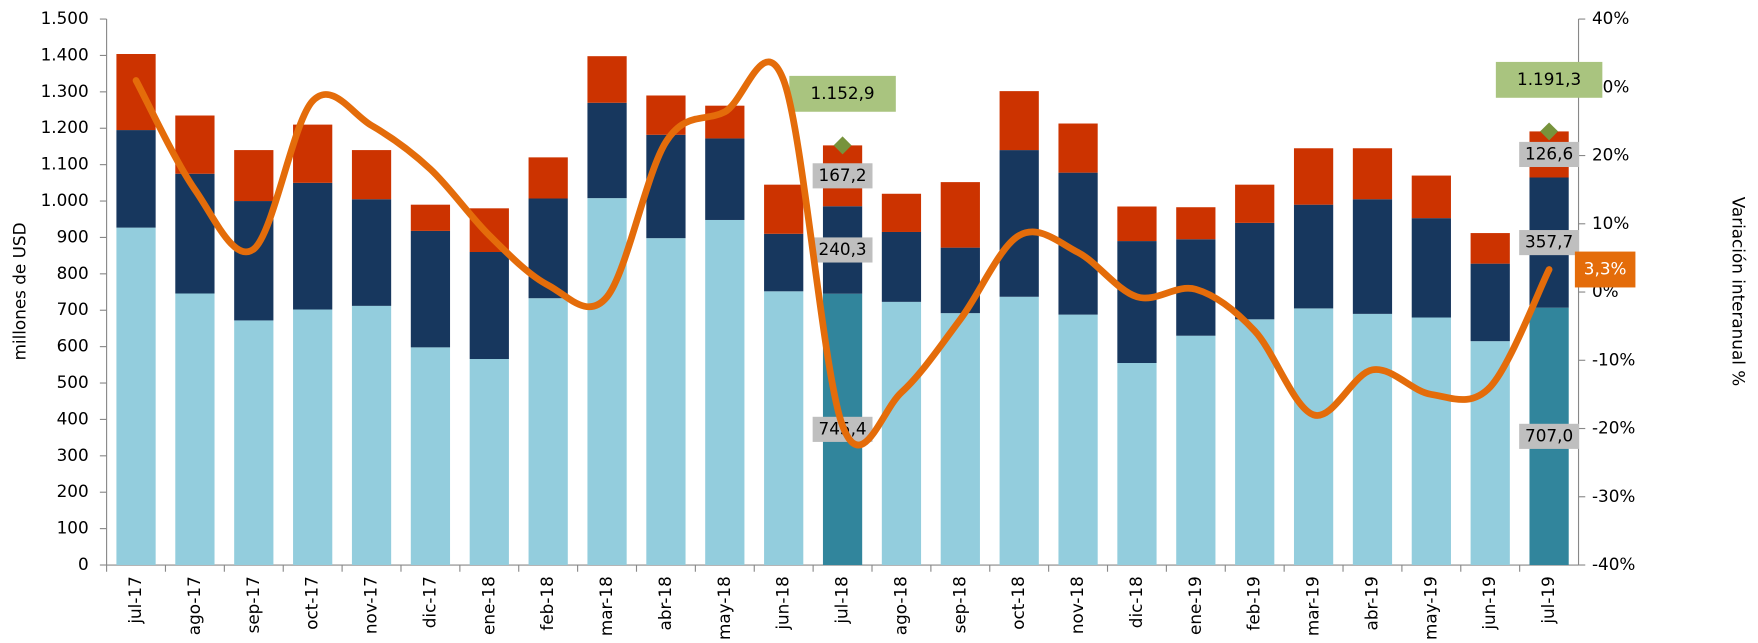 The image size is (1758, 643). Describe the element at coordinates (1371, 603) in the screenshot. I see `x-tick-label: abr-19` at that location.